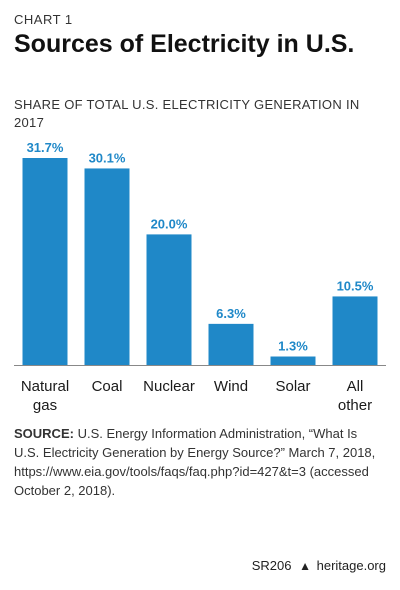 The width and height of the screenshot is (400, 590). Describe the element at coordinates (292, 386) in the screenshot. I see `category-label: Solar` at that location.